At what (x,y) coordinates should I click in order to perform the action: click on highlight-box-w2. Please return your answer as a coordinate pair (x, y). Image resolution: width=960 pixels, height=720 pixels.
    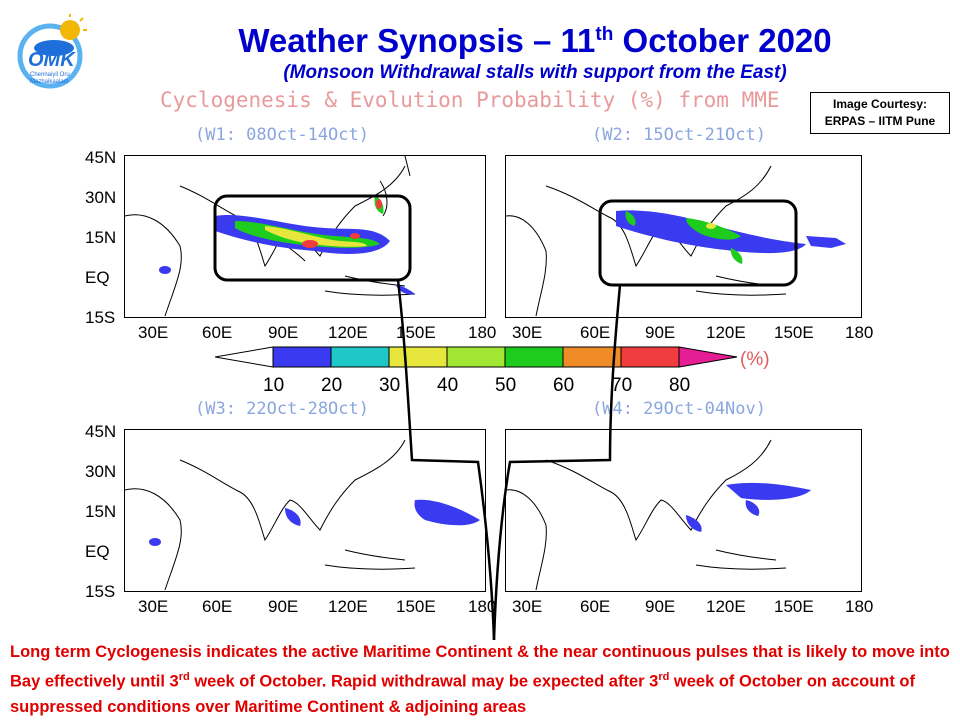
    Looking at the image, I should click on (698, 243).